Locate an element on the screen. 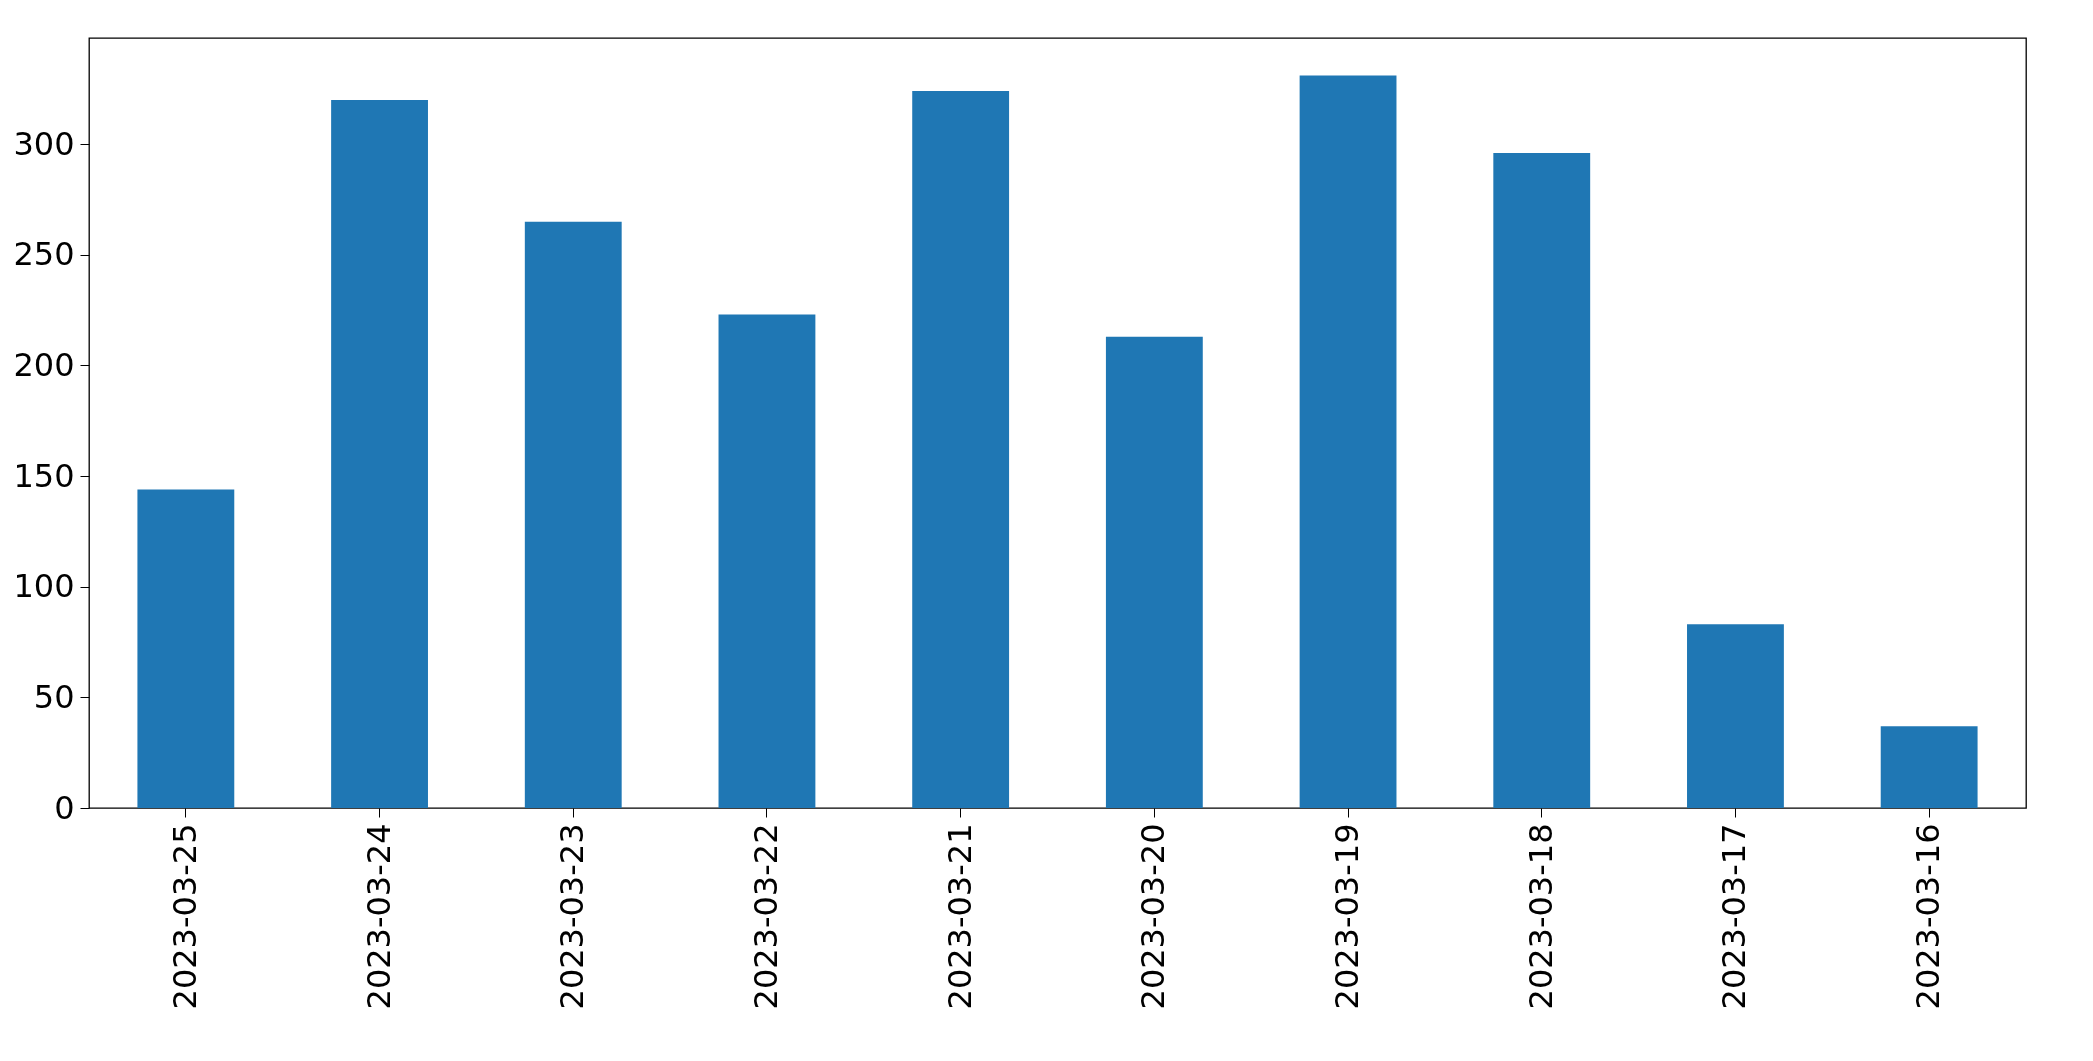 The width and height of the screenshot is (2093, 1061). x-tick-label: 2023-03-17 is located at coordinates (1734, 916).